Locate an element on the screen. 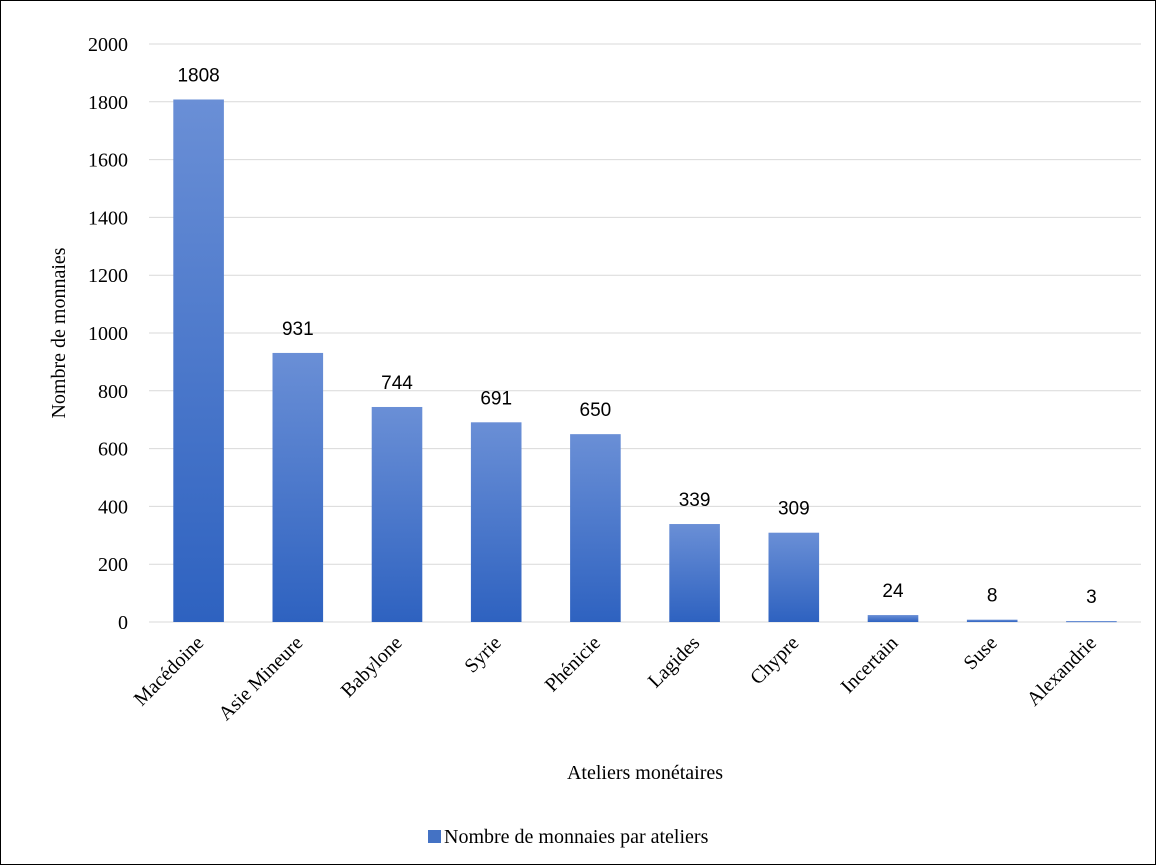 This screenshot has width=1156, height=866. x-tick-label: Asie Mineure is located at coordinates (260, 678).